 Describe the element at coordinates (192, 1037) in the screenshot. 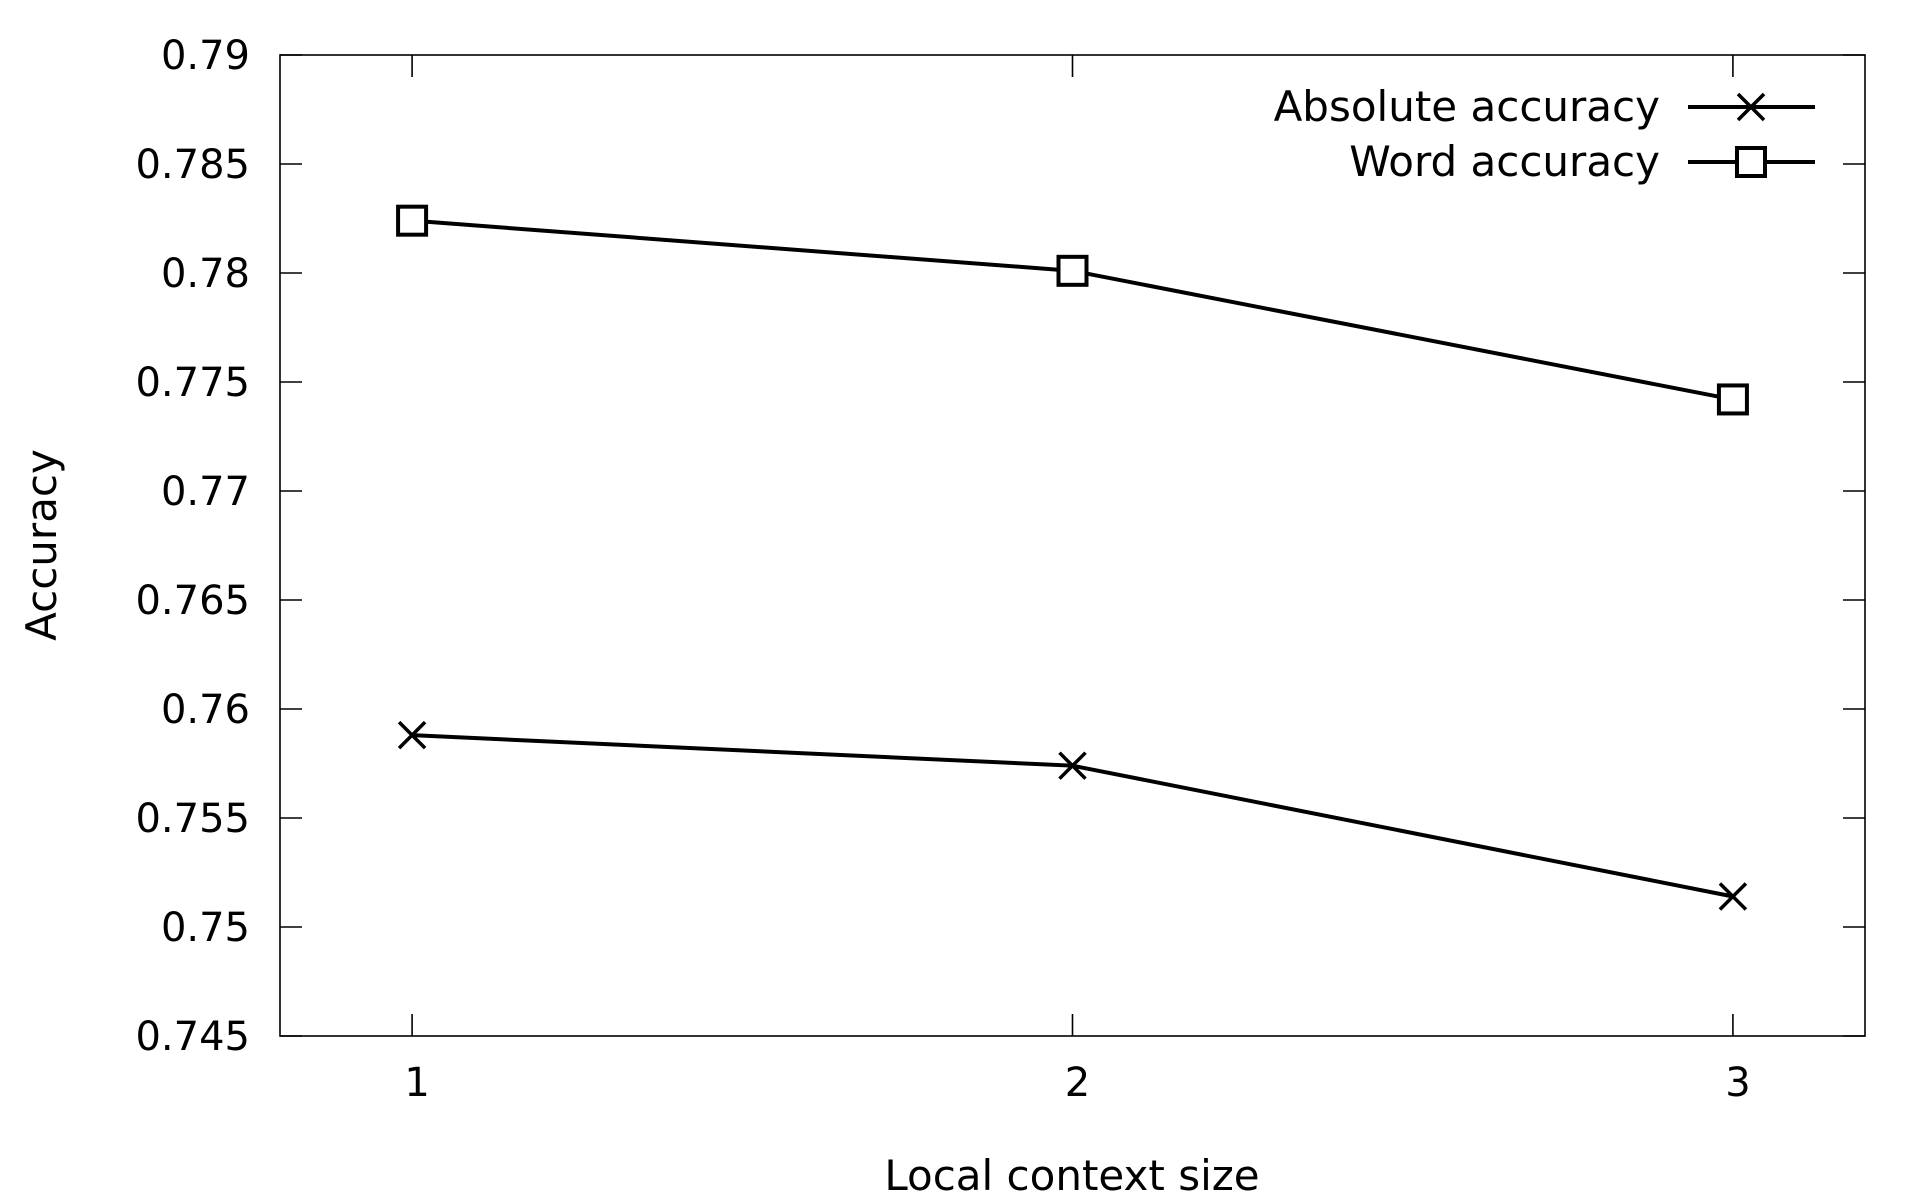

I see `y-tick-label: 0.745` at that location.